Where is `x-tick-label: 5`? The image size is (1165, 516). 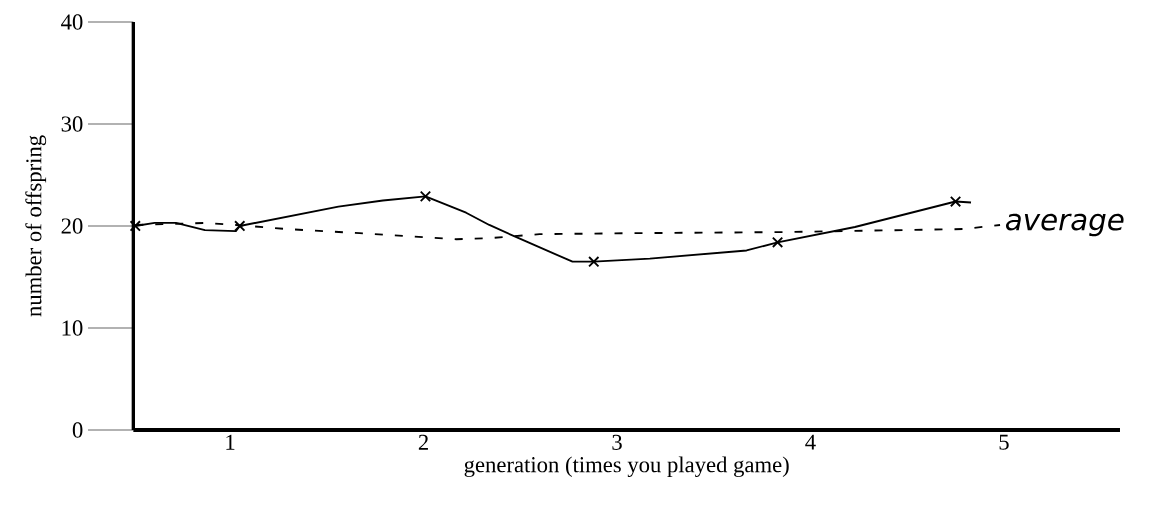 x-tick-label: 5 is located at coordinates (1004, 442).